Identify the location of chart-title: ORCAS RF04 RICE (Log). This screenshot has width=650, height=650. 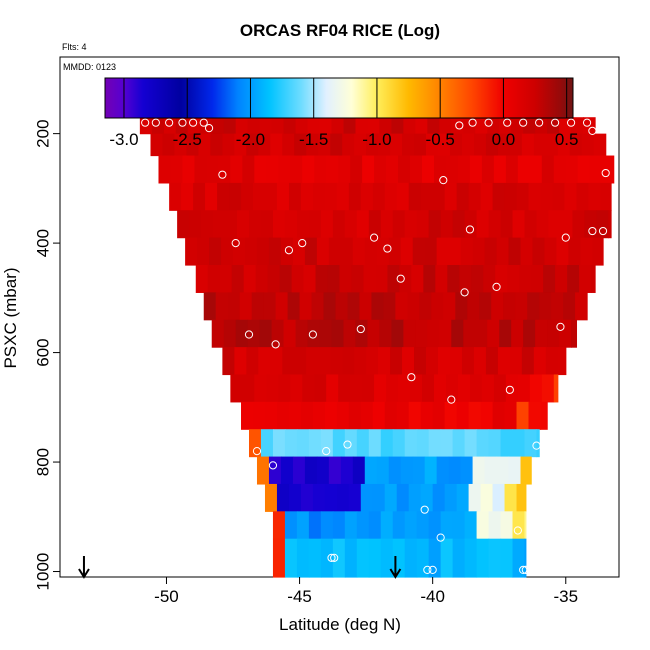
(340, 30).